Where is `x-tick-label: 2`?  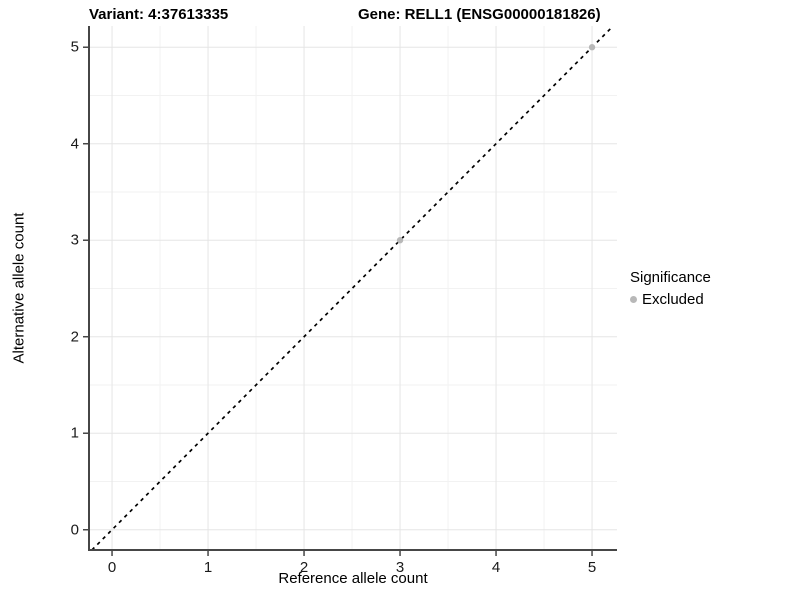 x-tick-label: 2 is located at coordinates (304, 567).